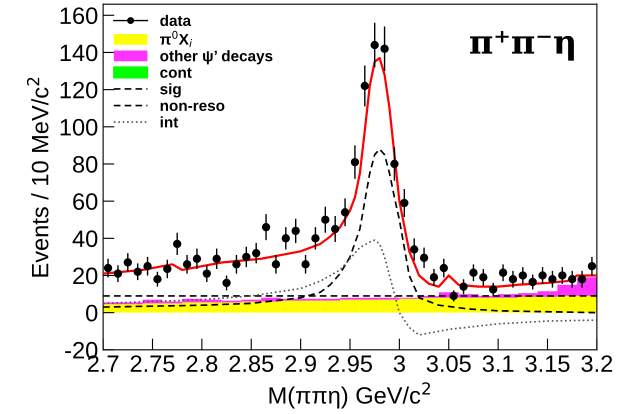 This screenshot has width=625, height=414. I want to click on y-tick-label: 80, so click(85, 164).